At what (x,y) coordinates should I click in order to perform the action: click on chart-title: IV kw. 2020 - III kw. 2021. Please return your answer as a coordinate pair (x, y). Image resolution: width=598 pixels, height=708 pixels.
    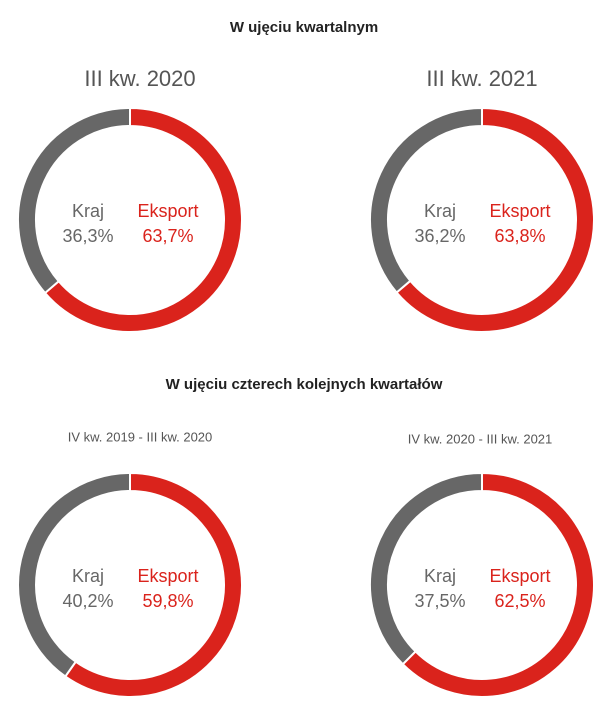
    Looking at the image, I should click on (480, 438).